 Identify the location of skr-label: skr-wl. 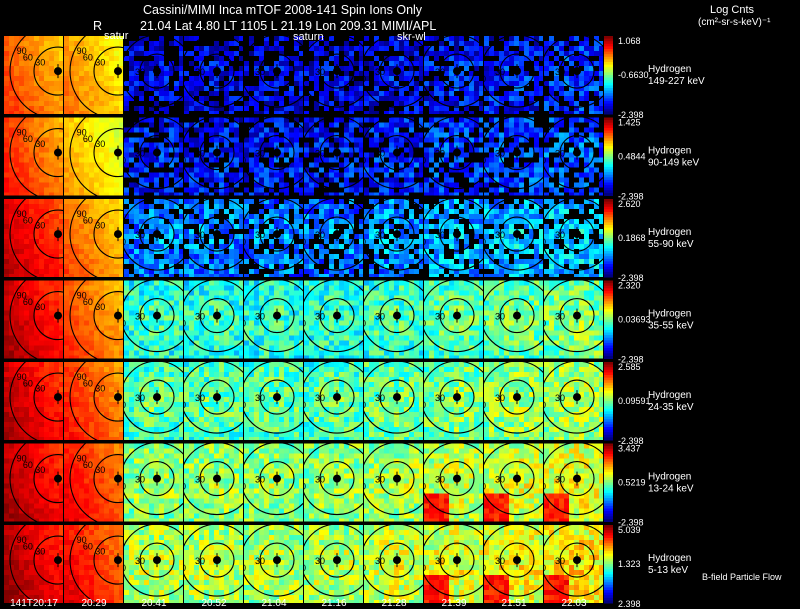
(411, 37).